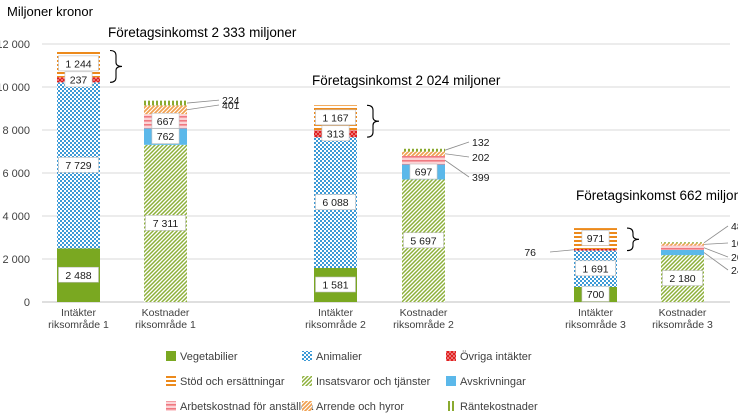 The image size is (738, 419). What do you see at coordinates (657, 195) in the screenshot?
I see `income-label: Företagsinkomst 662 miljoner` at bounding box center [657, 195].